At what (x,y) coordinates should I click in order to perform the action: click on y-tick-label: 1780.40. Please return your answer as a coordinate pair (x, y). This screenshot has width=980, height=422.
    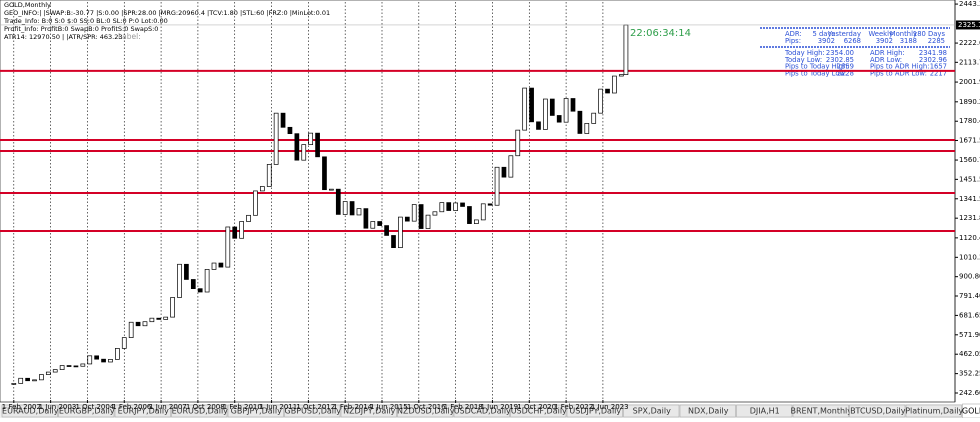
    Looking at the image, I should click on (969, 121).